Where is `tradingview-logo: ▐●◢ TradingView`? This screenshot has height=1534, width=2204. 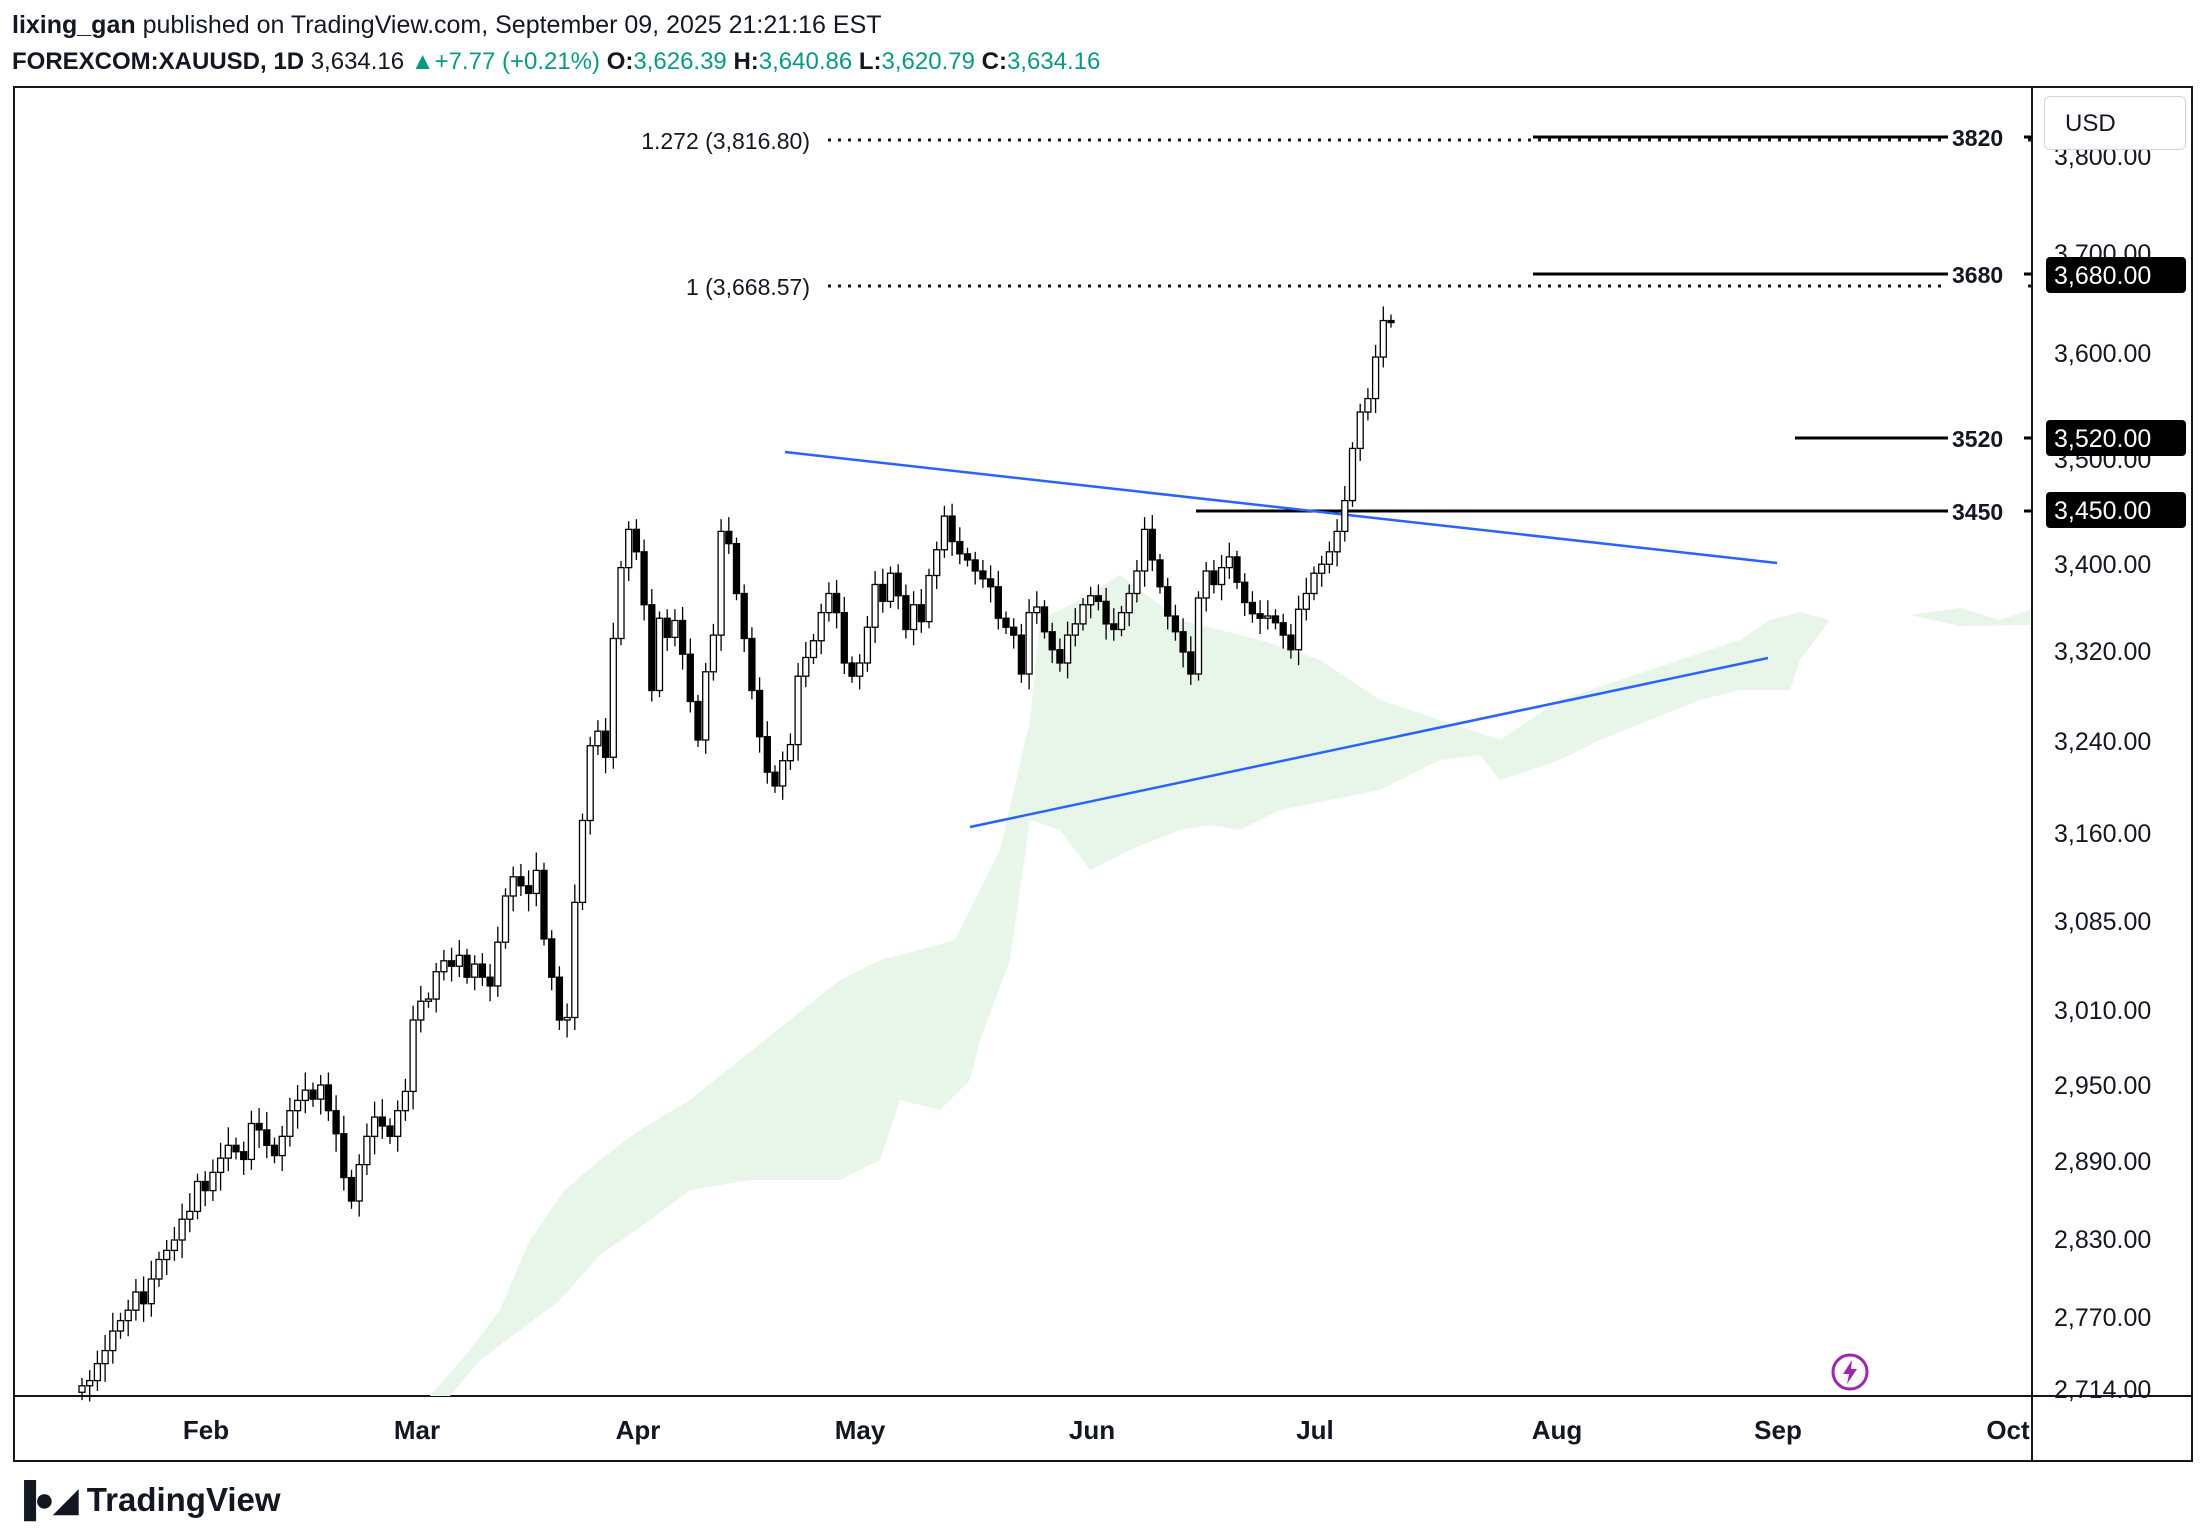
tradingview-logo: ▐●◢ TradingView is located at coordinates (146, 1500).